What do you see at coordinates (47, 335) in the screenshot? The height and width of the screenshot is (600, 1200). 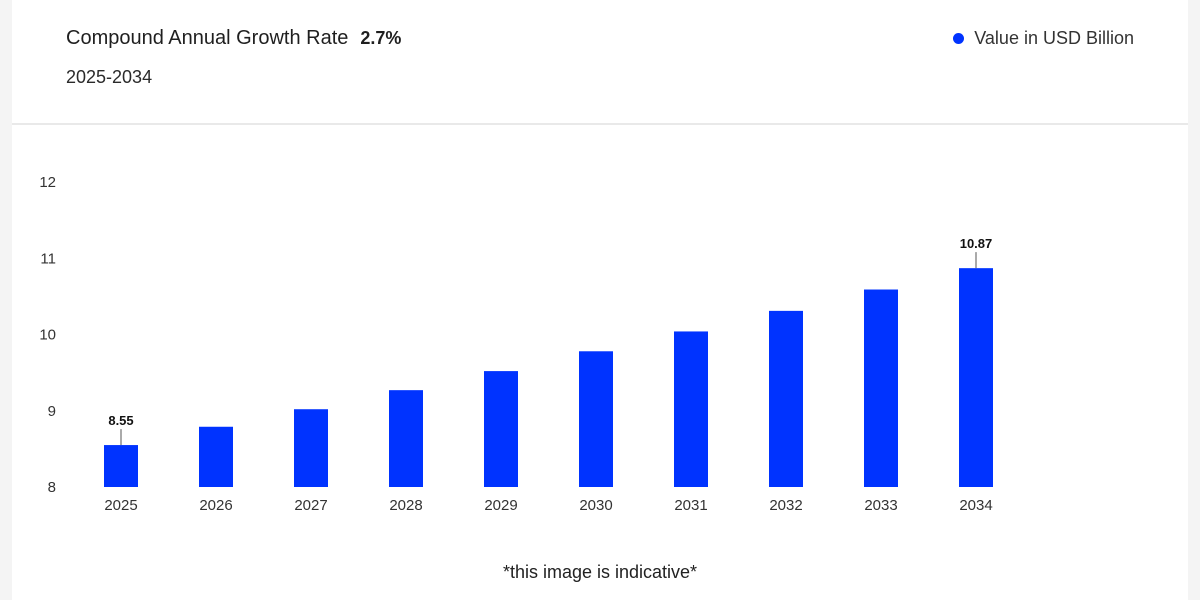 I see `y-tick-label: 10` at bounding box center [47, 335].